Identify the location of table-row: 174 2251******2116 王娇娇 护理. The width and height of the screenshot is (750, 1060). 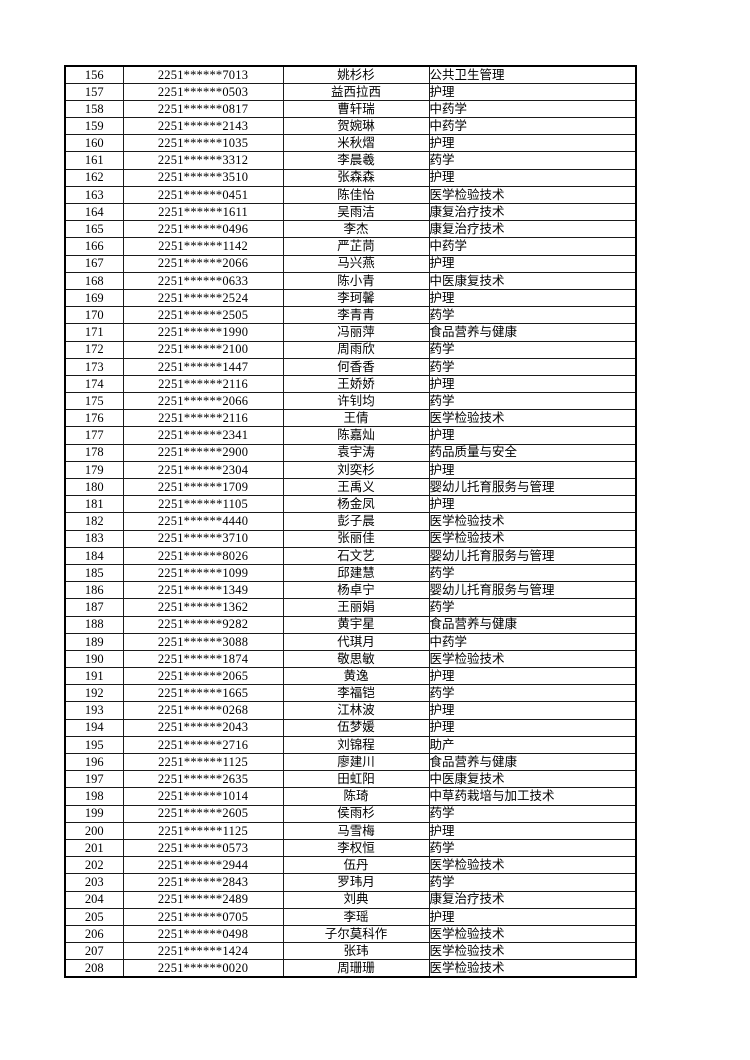
(350, 384).